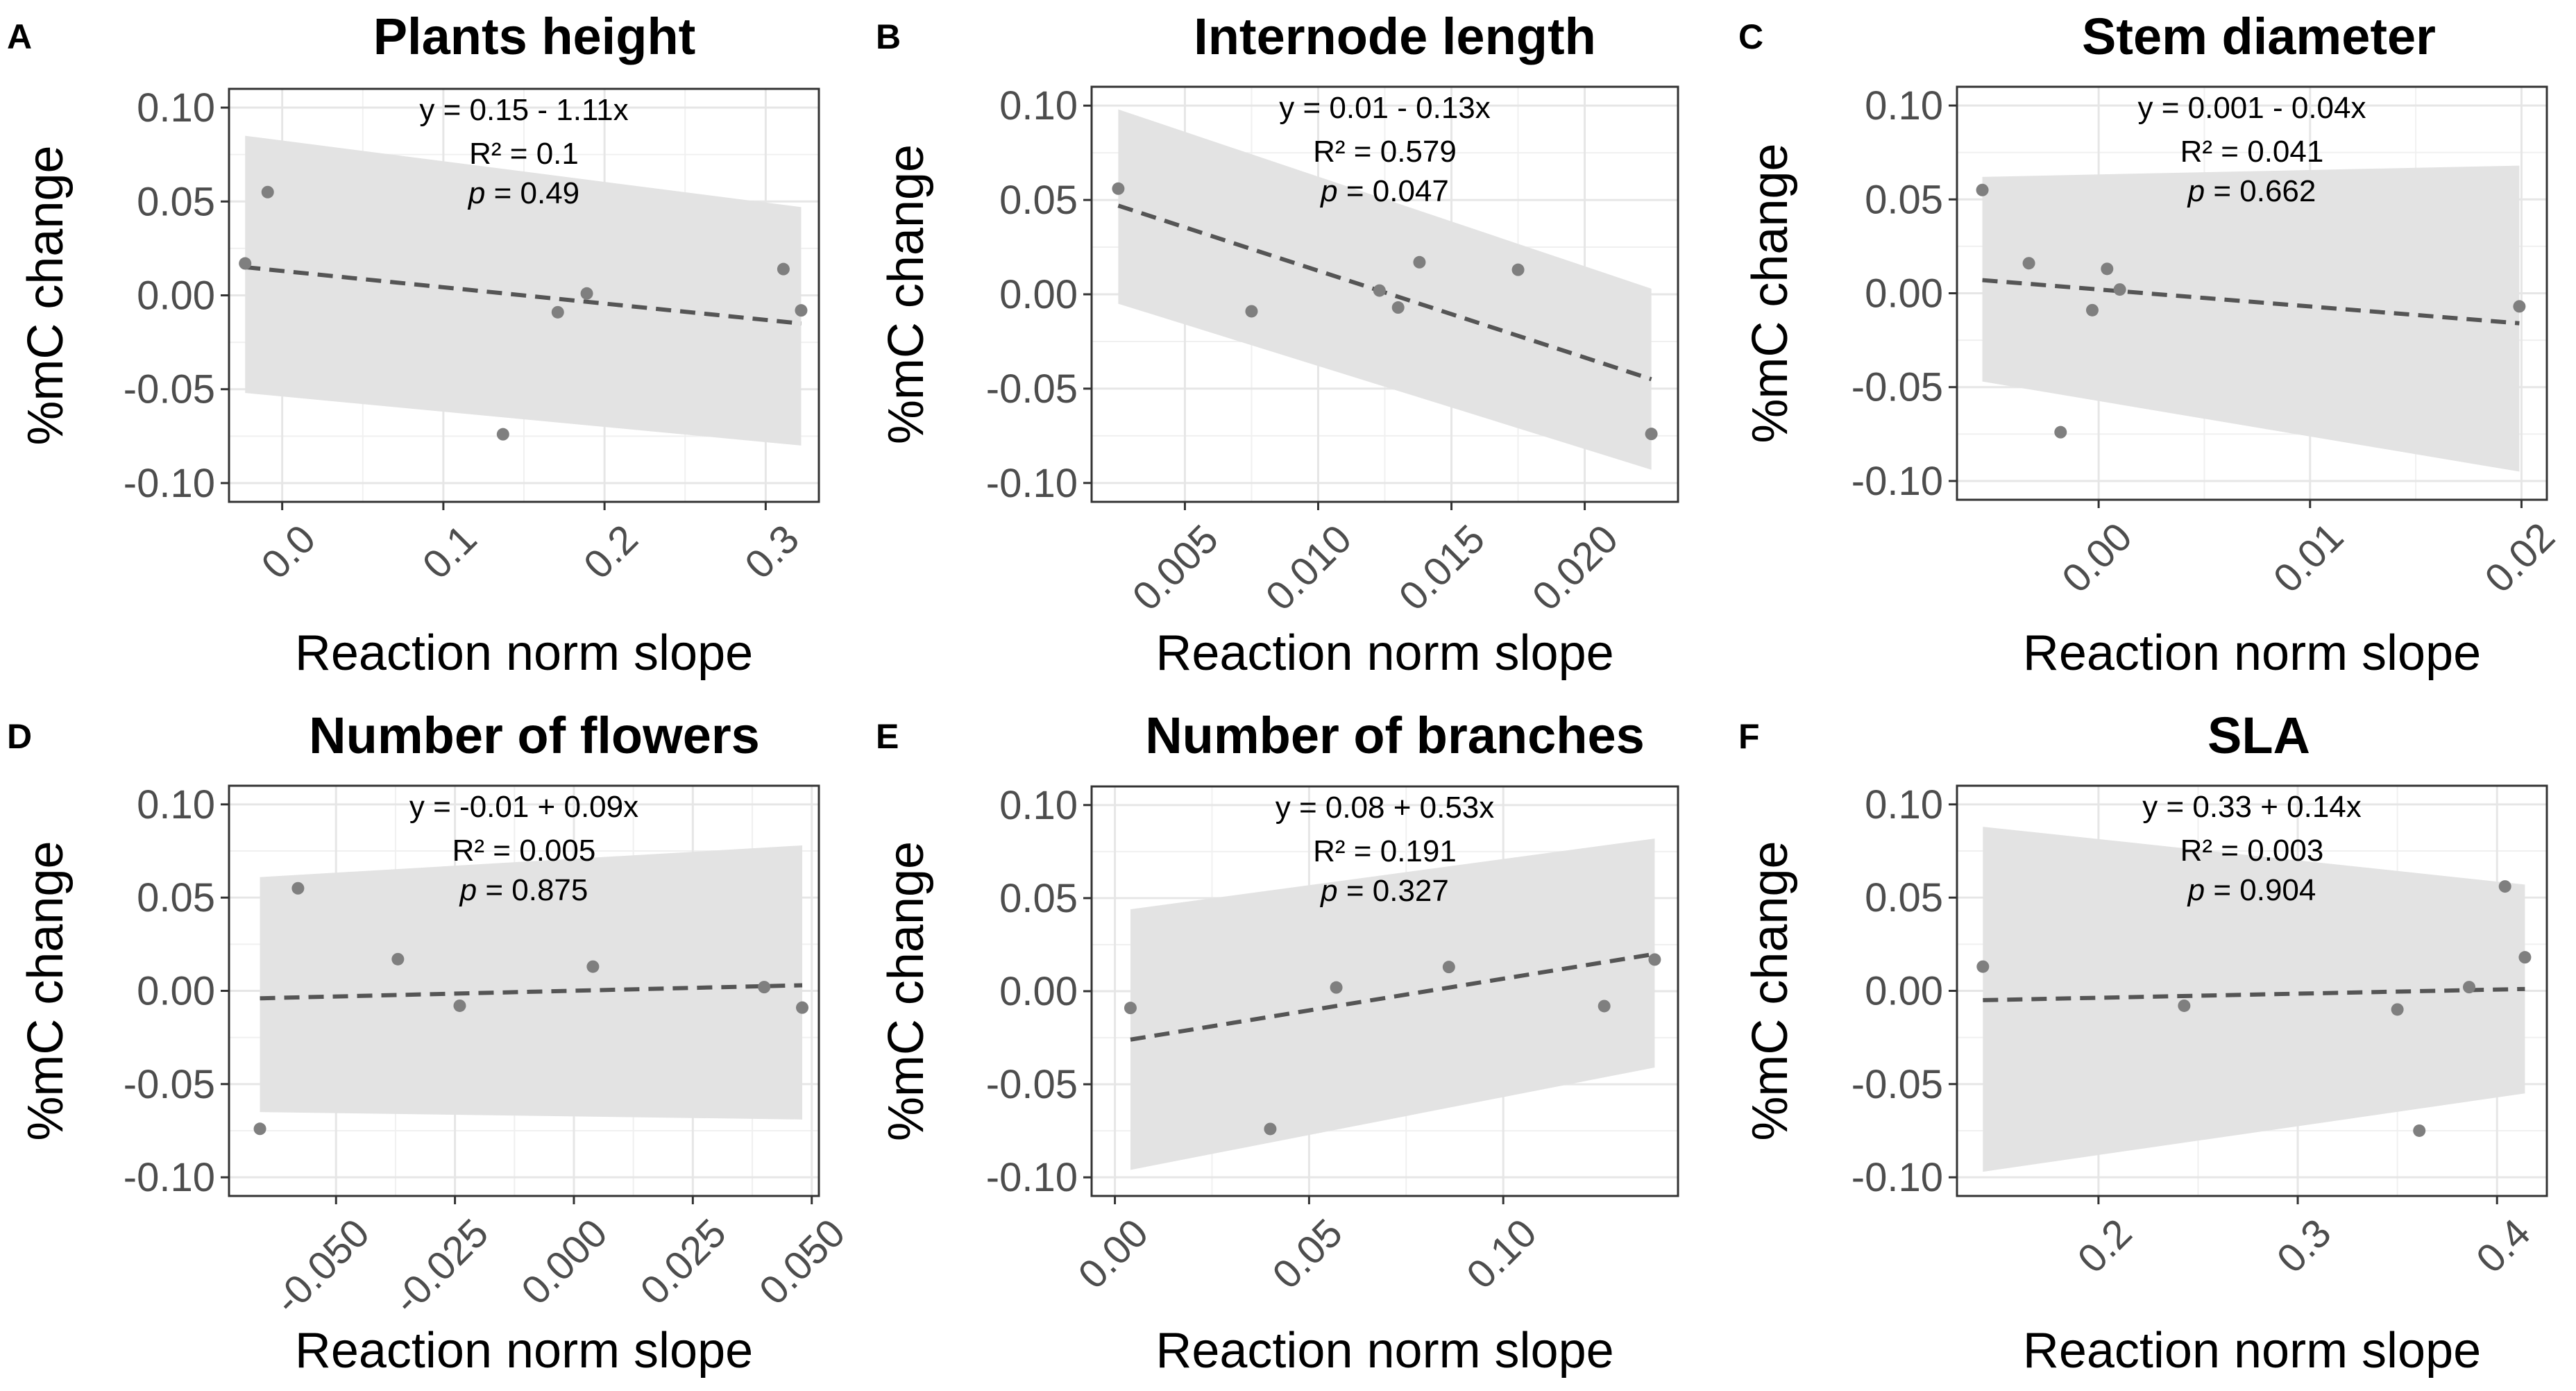 The width and height of the screenshot is (2576, 1391). Describe the element at coordinates (523, 193) in the screenshot. I see `p-value-label: p = 0.49` at that location.